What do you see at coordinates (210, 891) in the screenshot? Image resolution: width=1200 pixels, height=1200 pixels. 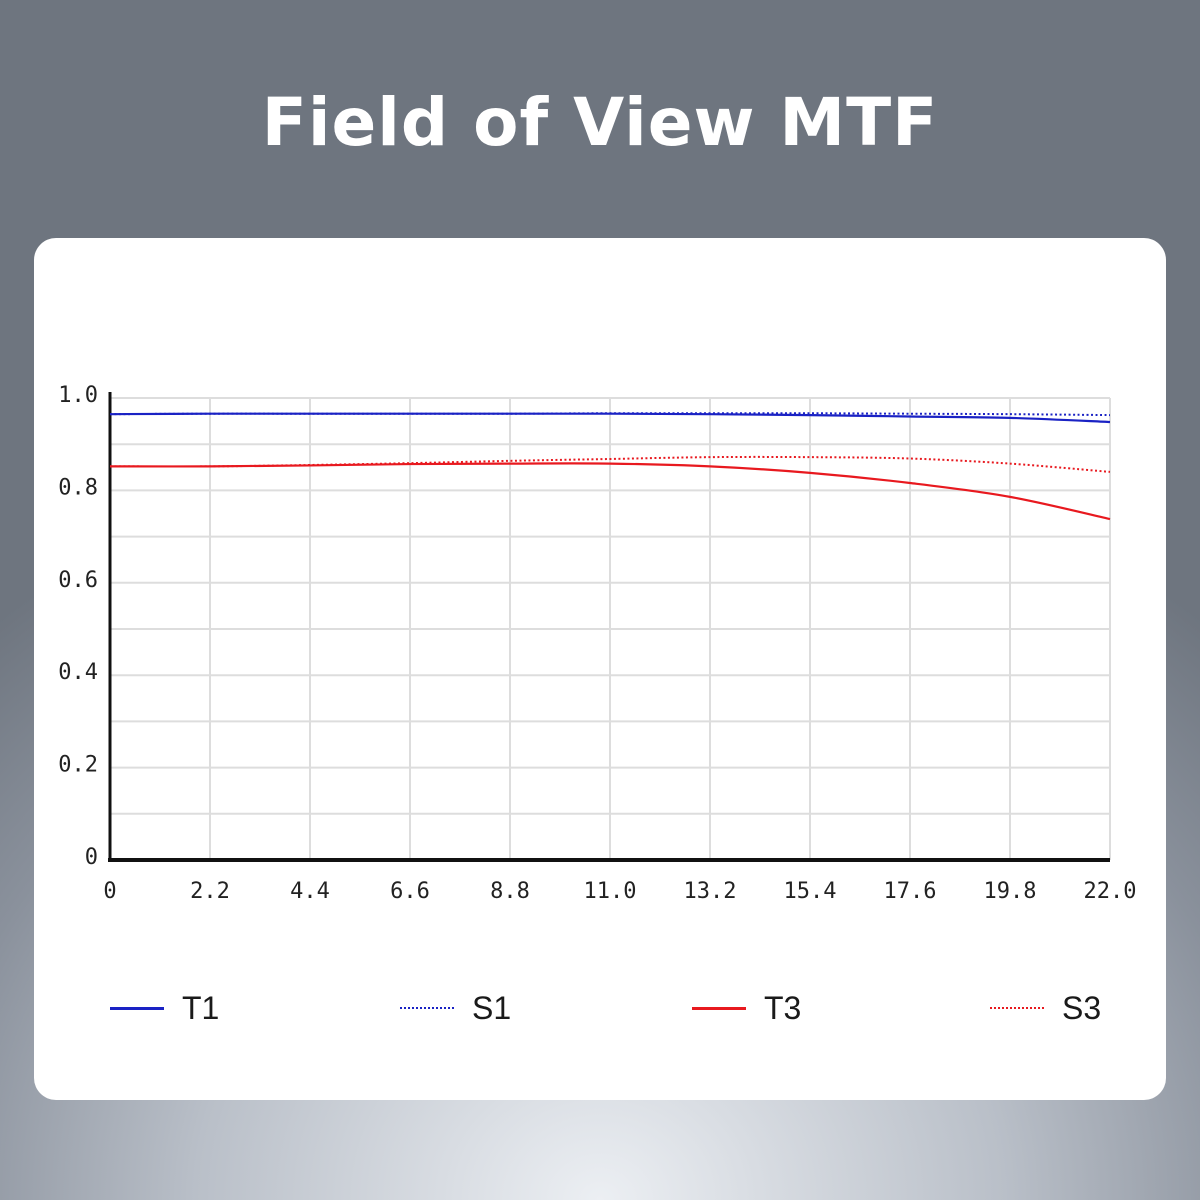 I see `x-tick-label: 2.2` at bounding box center [210, 891].